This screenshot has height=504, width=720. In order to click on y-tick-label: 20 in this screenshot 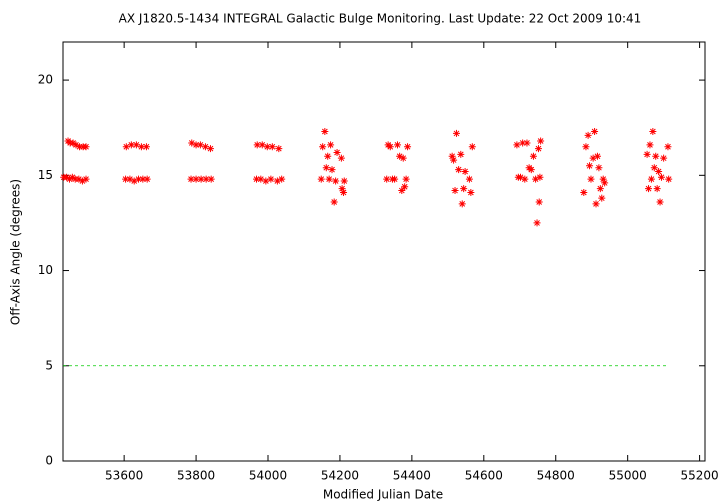, I will do `click(45, 80)`.